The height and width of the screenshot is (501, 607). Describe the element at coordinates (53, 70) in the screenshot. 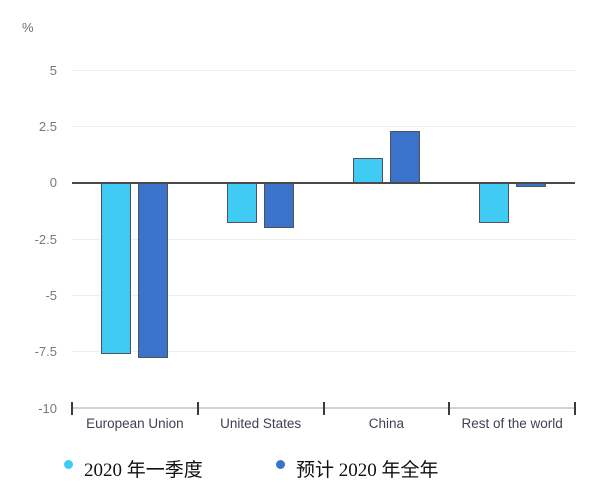

I see `y-tick-label: 5` at that location.